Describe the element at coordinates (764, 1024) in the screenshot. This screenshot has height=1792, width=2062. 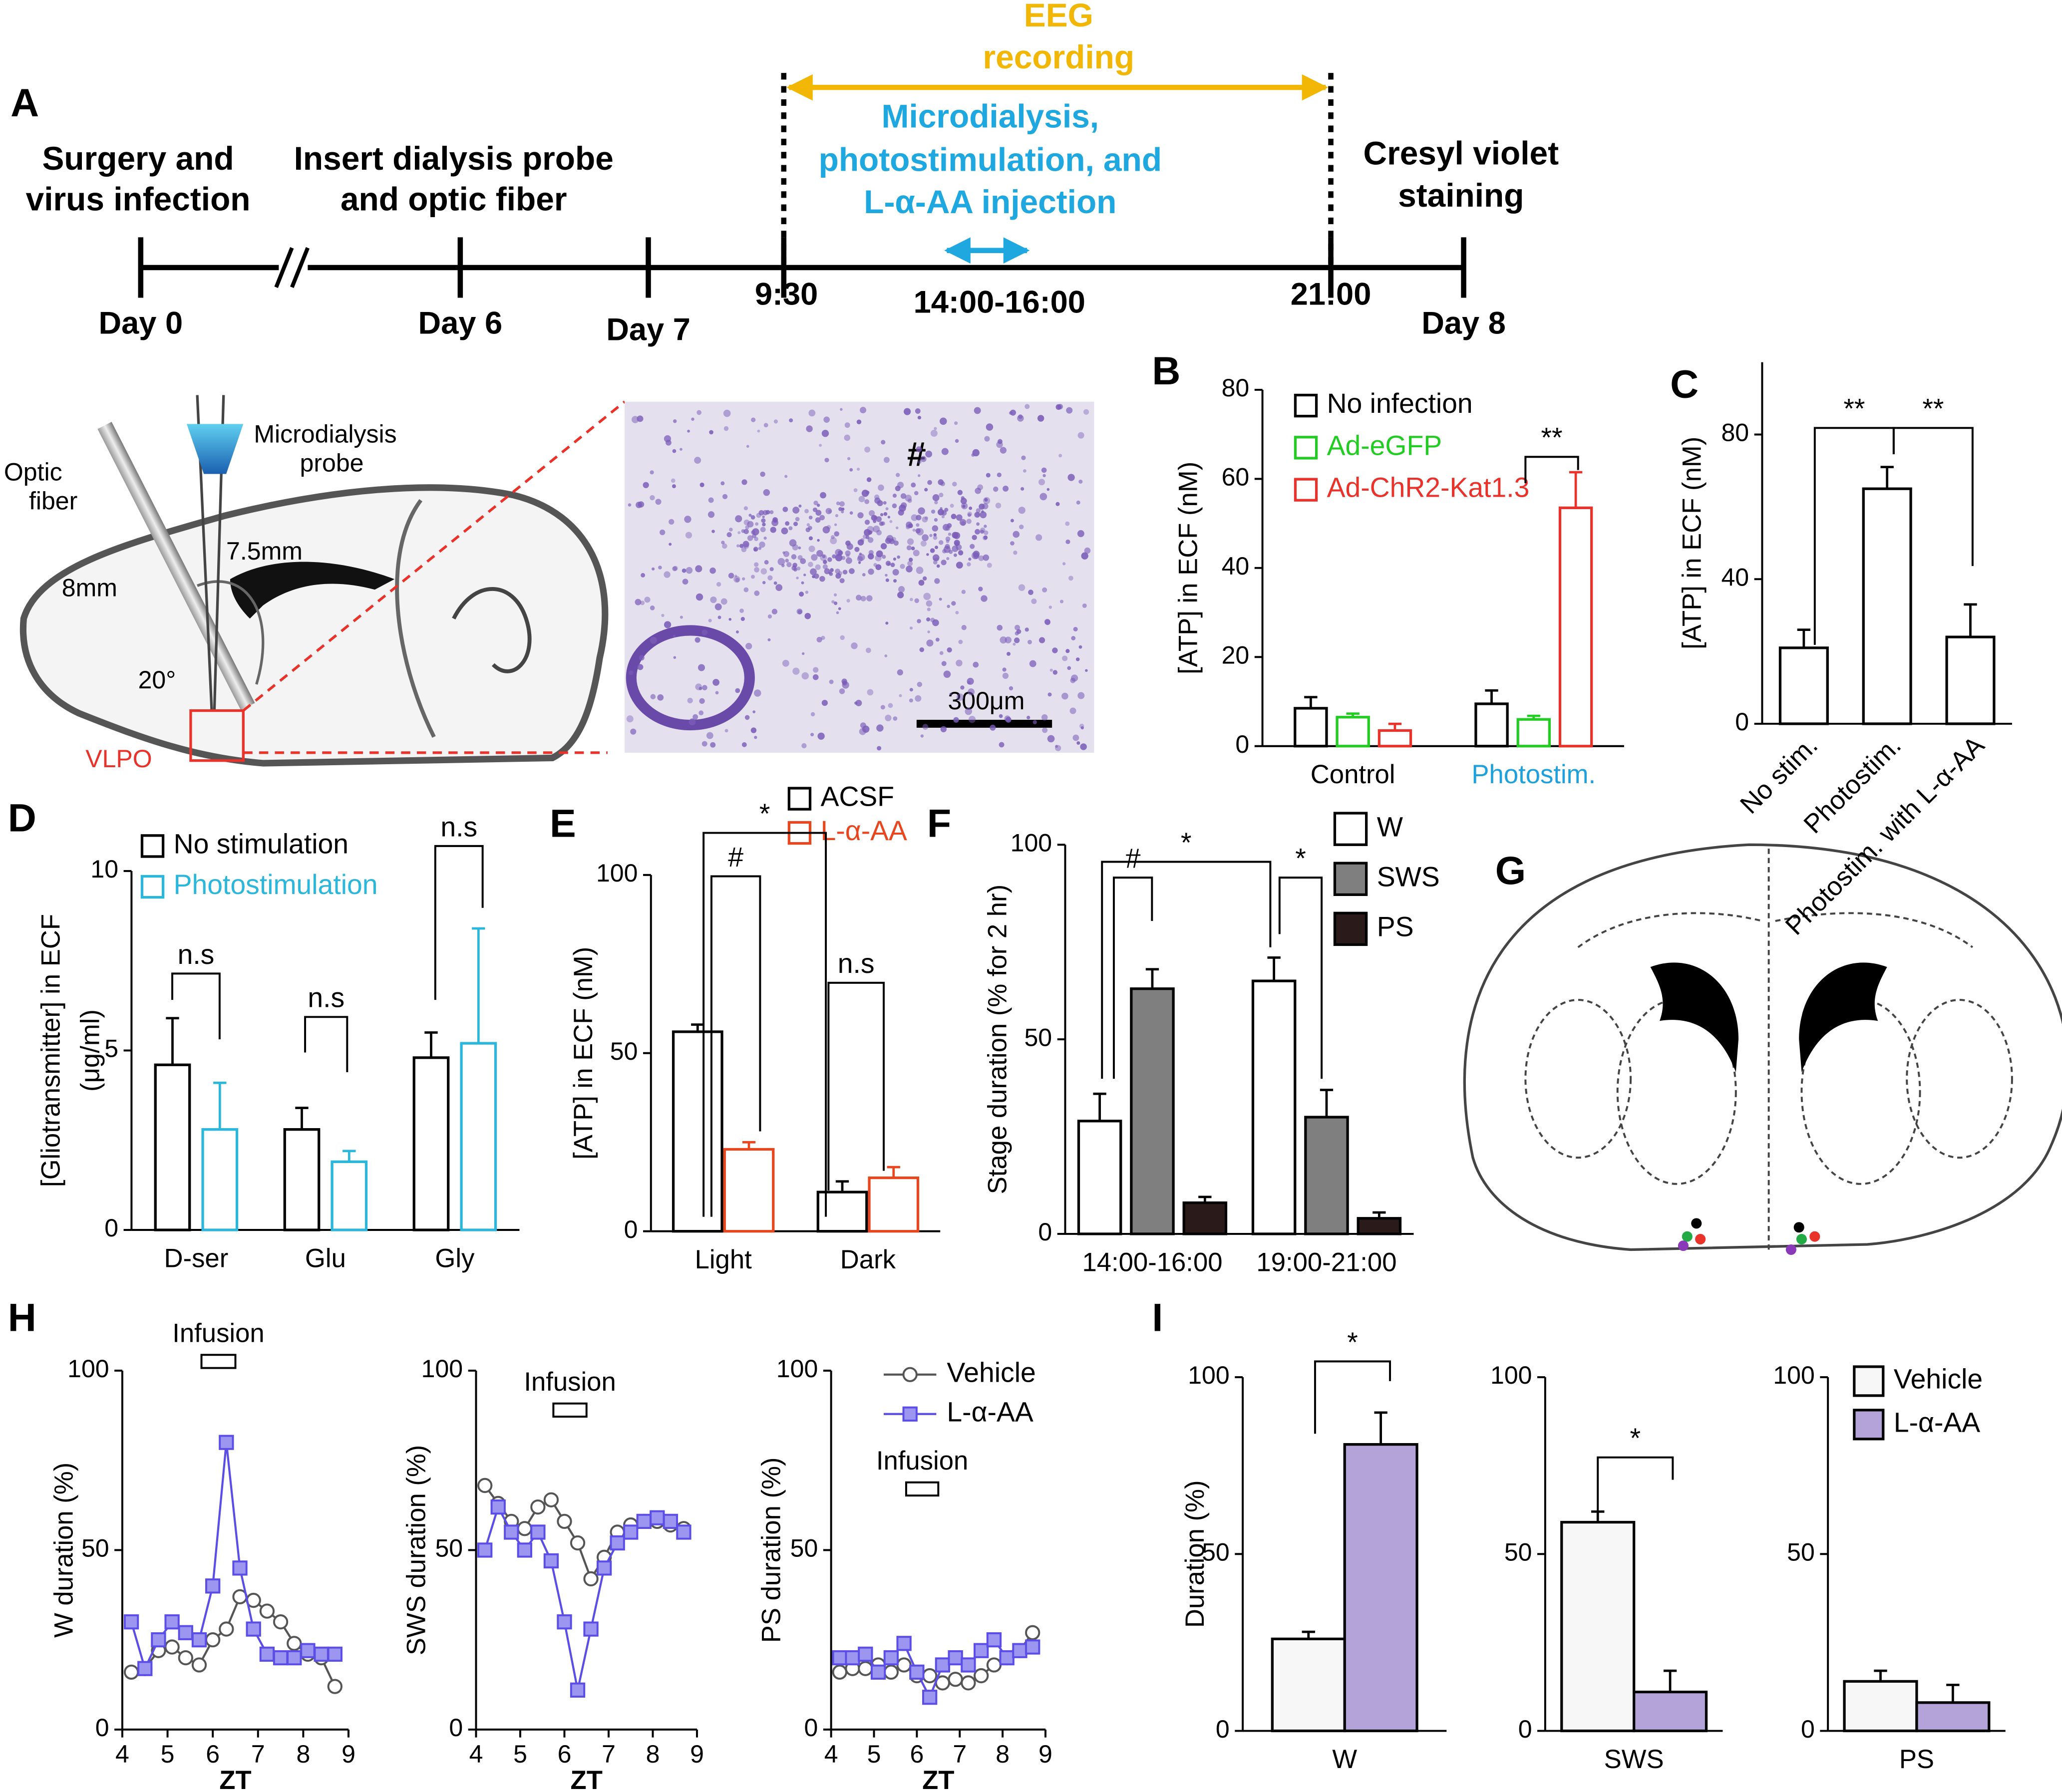
I see `significance-bracket` at that location.